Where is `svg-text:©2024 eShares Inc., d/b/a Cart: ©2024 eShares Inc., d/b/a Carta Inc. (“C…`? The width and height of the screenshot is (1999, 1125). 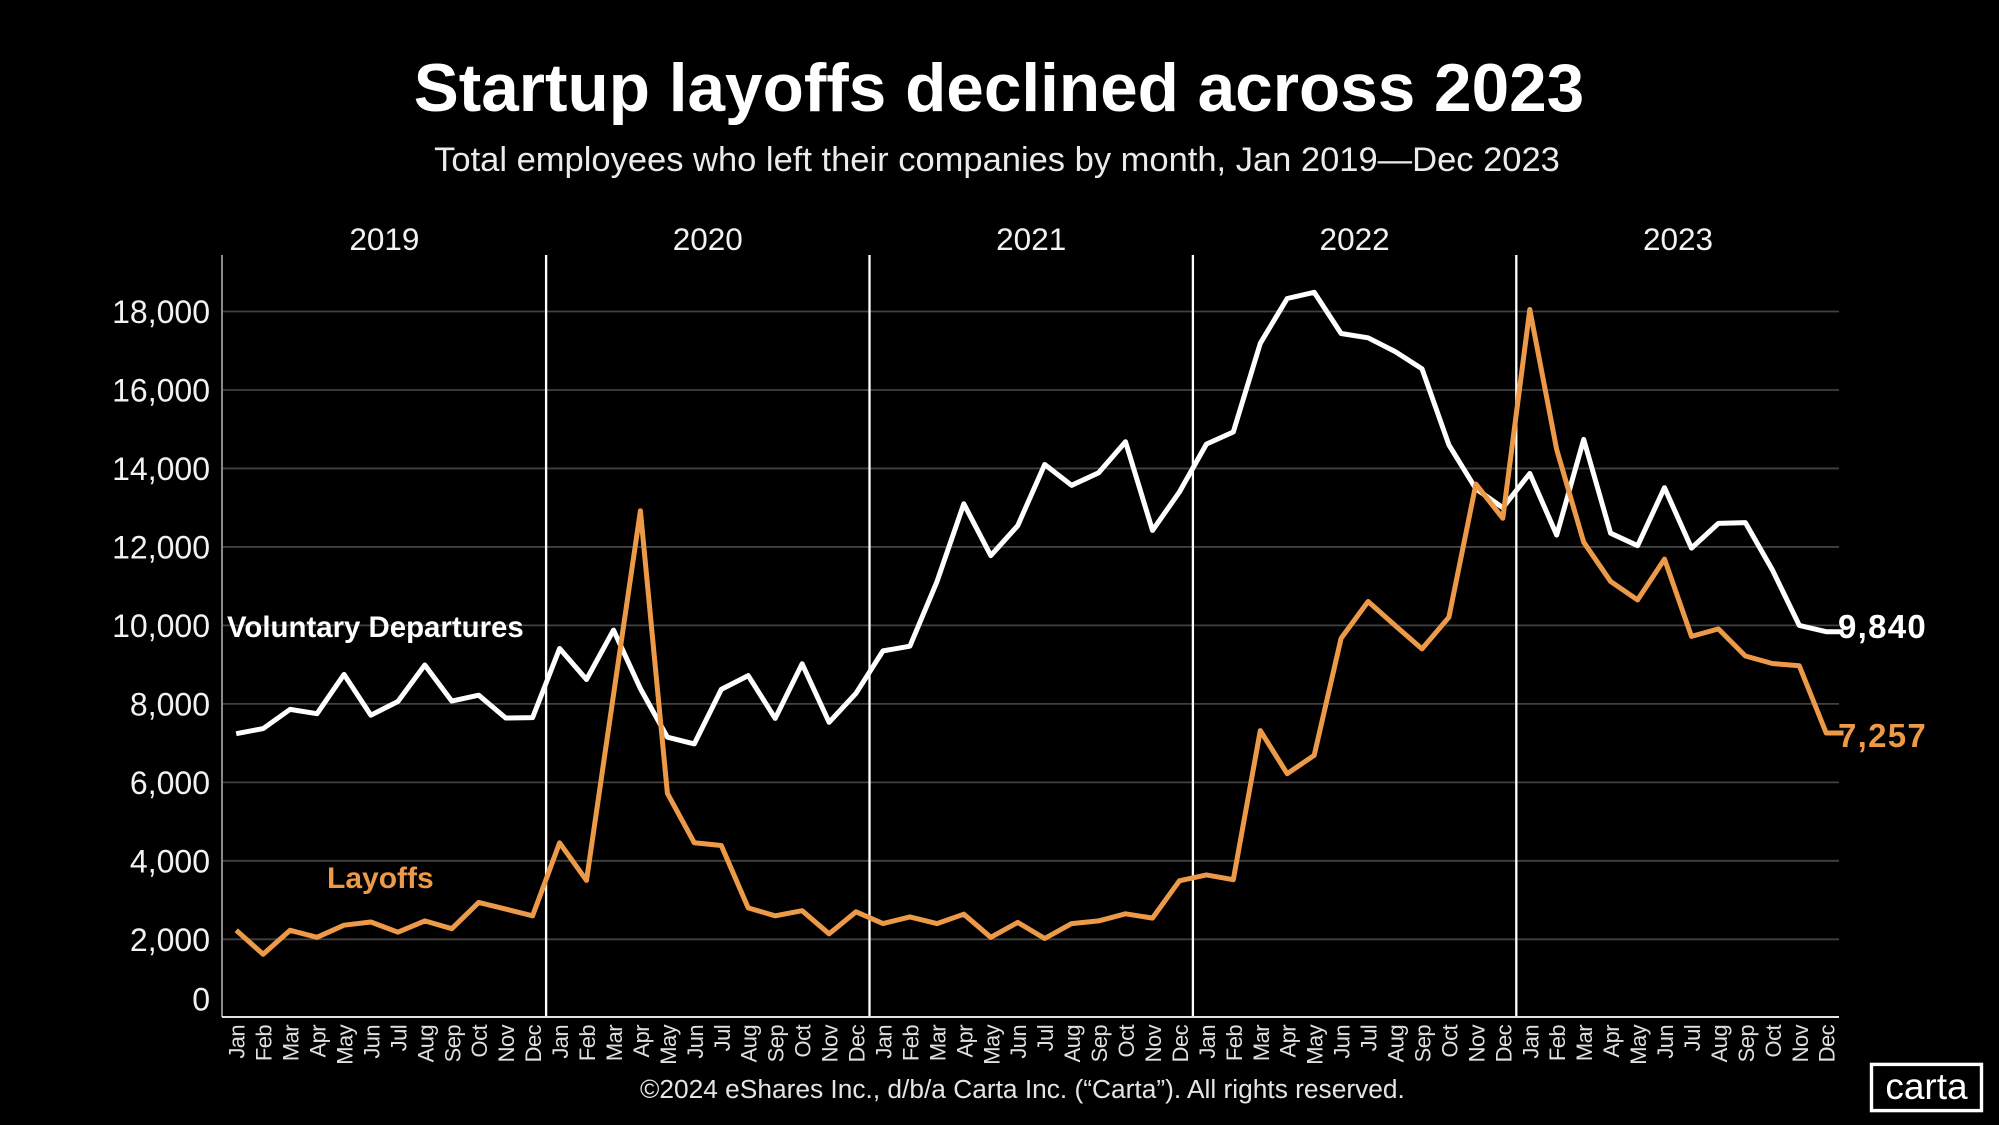
svg-text:©2024 eShares Inc., d/b/a Cart: ©2024 eShares Inc., d/b/a Carta Inc. (“C… is located at coordinates (1022, 1089).